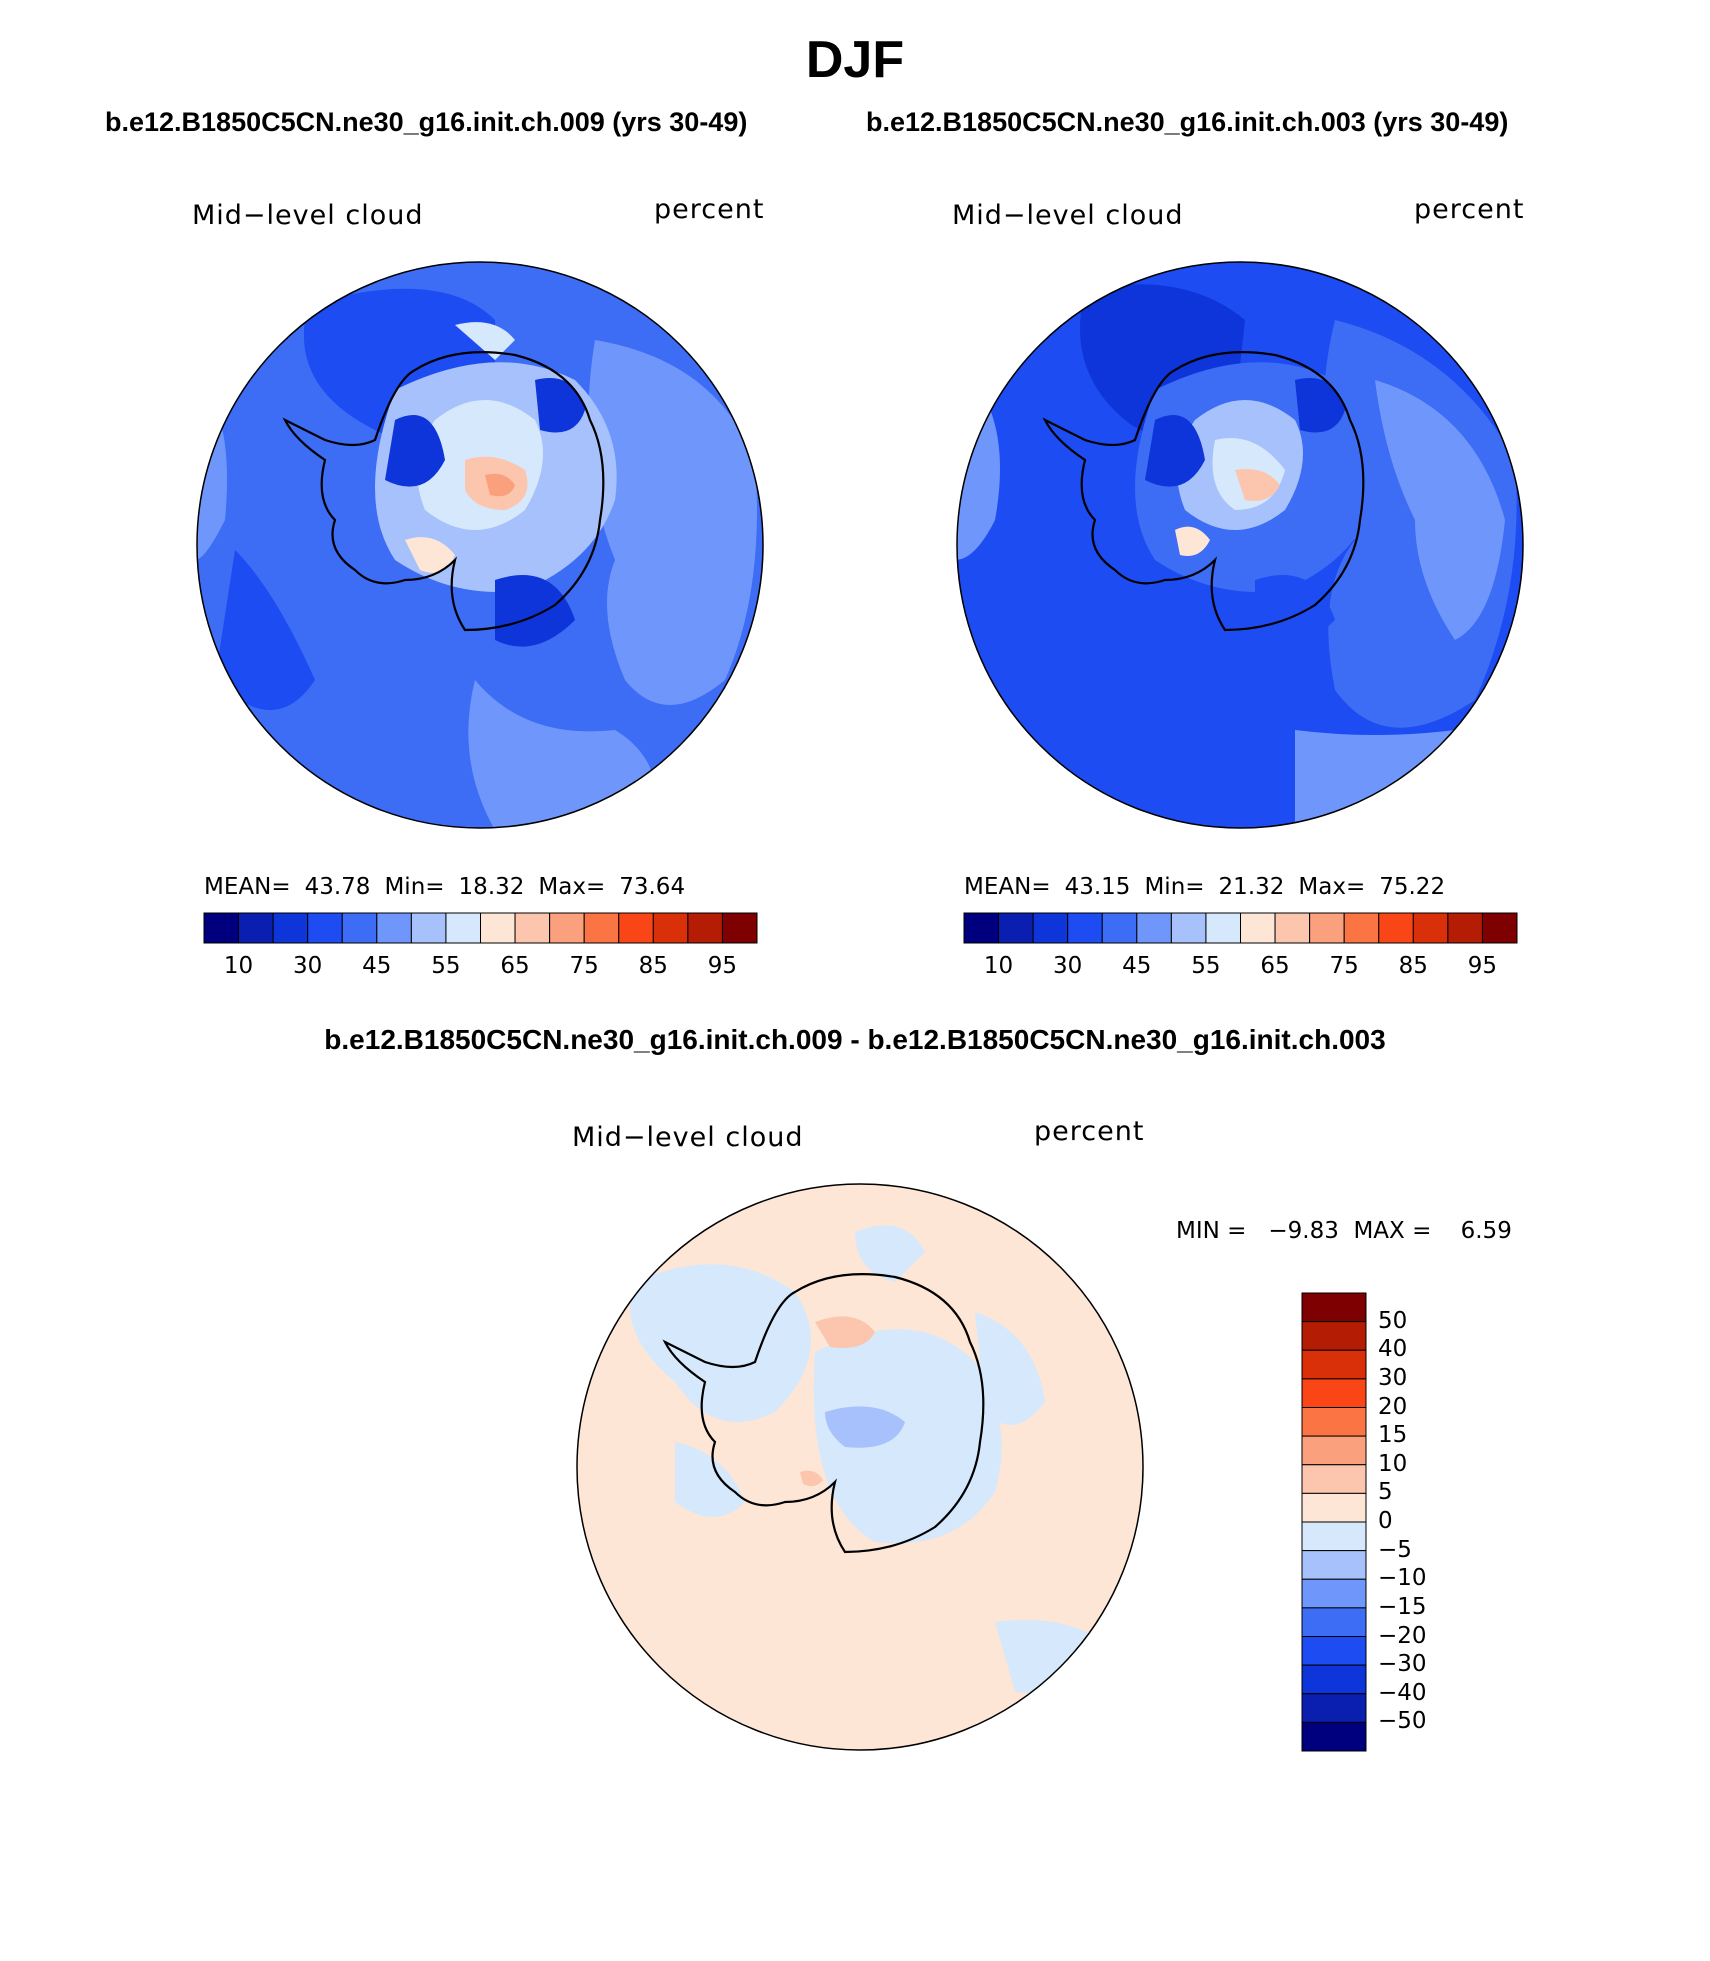  What do you see at coordinates (480, 545) in the screenshot?
I see `panel-a-map` at bounding box center [480, 545].